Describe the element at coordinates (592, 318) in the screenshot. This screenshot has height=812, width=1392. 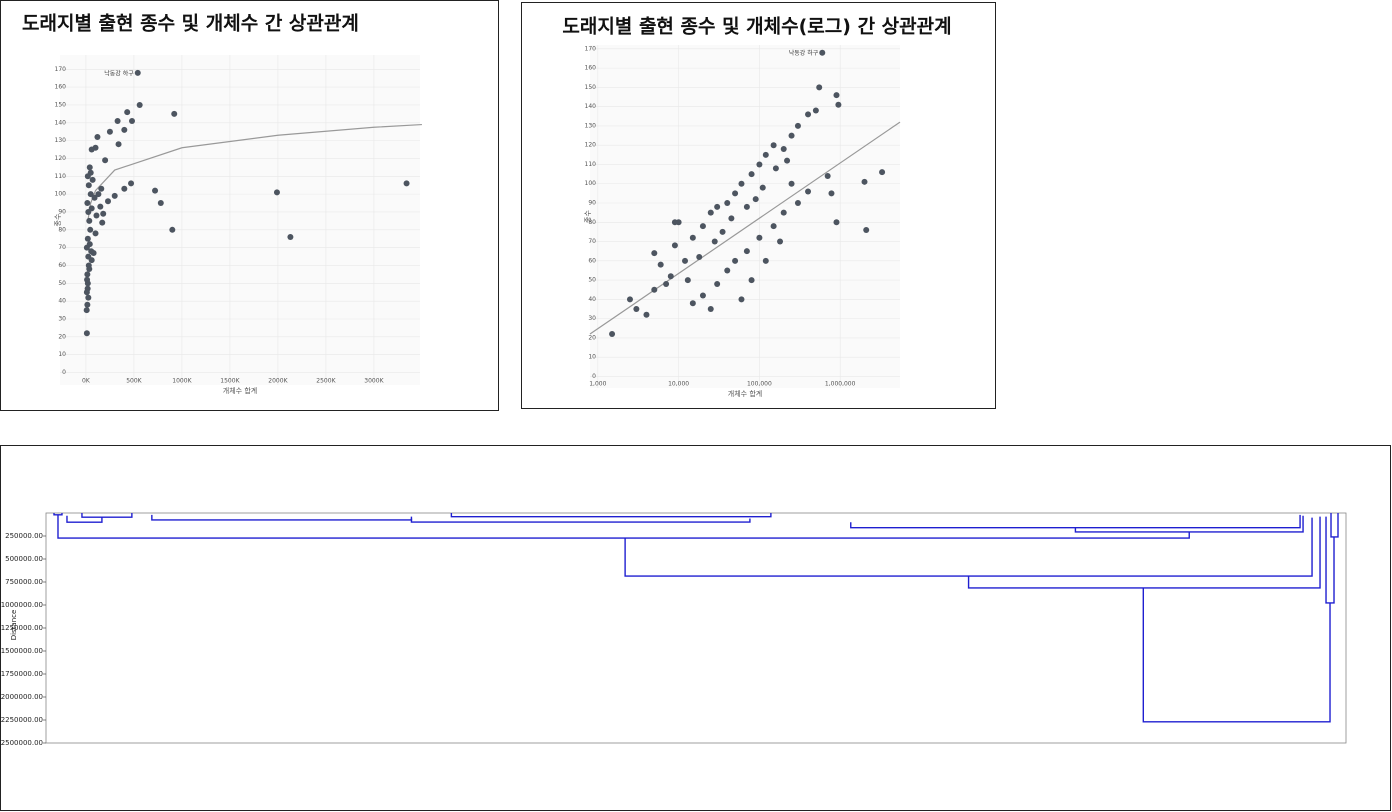
I see `y-tick-label: 30` at that location.